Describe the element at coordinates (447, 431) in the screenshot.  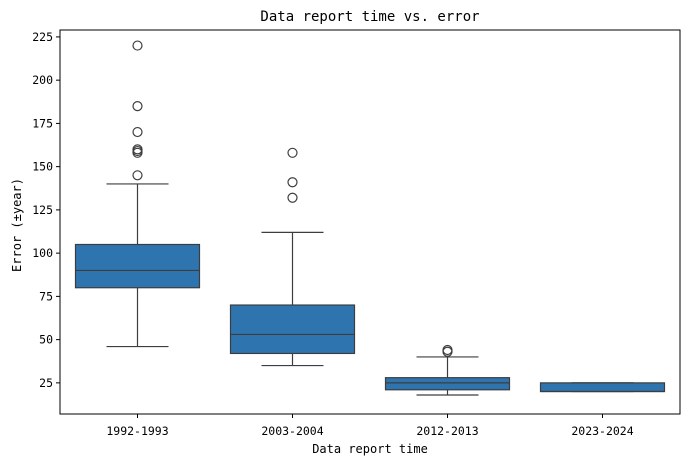
I see `x-tick-label: 2012-2013` at that location.